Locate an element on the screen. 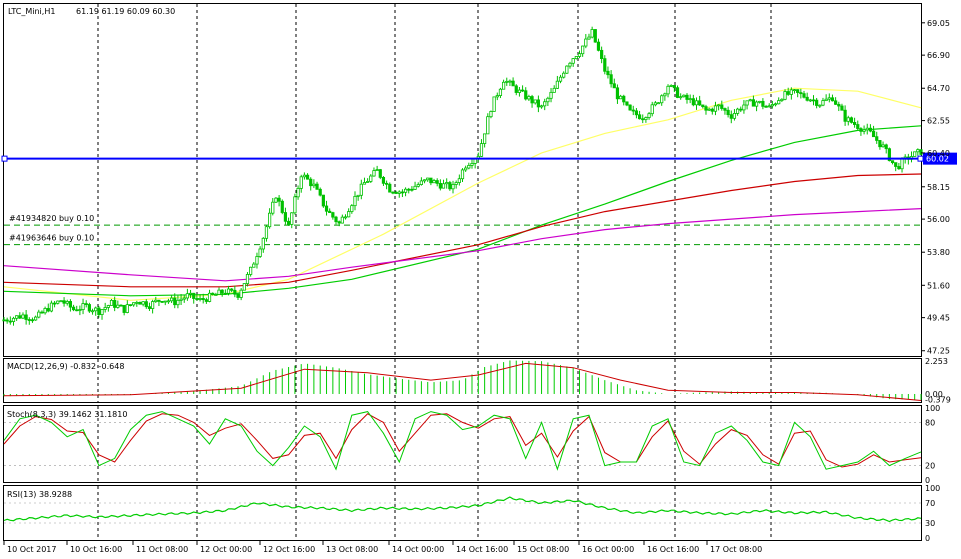 This screenshot has width=961, height=559. price-tick-label: 64.70 is located at coordinates (938, 88).